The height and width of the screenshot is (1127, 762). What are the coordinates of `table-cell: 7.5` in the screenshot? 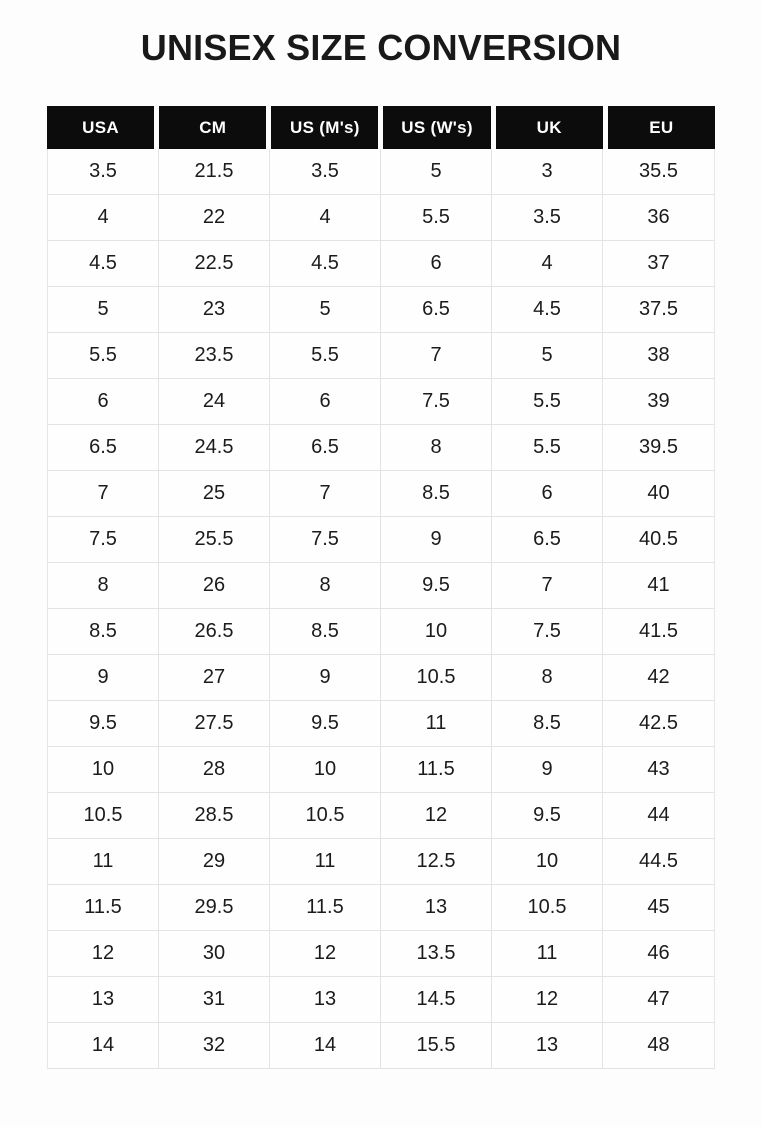 It's located at (103, 539).